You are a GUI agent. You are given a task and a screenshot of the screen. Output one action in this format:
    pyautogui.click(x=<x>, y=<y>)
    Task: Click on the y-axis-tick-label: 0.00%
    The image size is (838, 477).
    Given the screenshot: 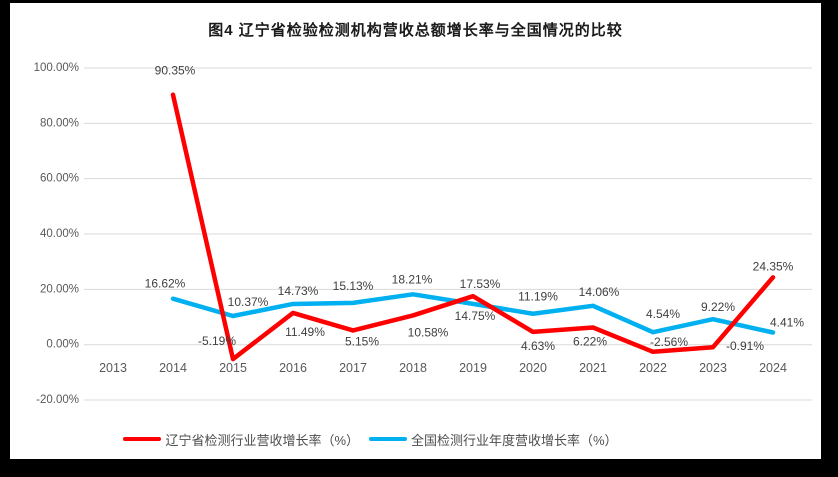 What is the action you would take?
    pyautogui.click(x=62, y=345)
    